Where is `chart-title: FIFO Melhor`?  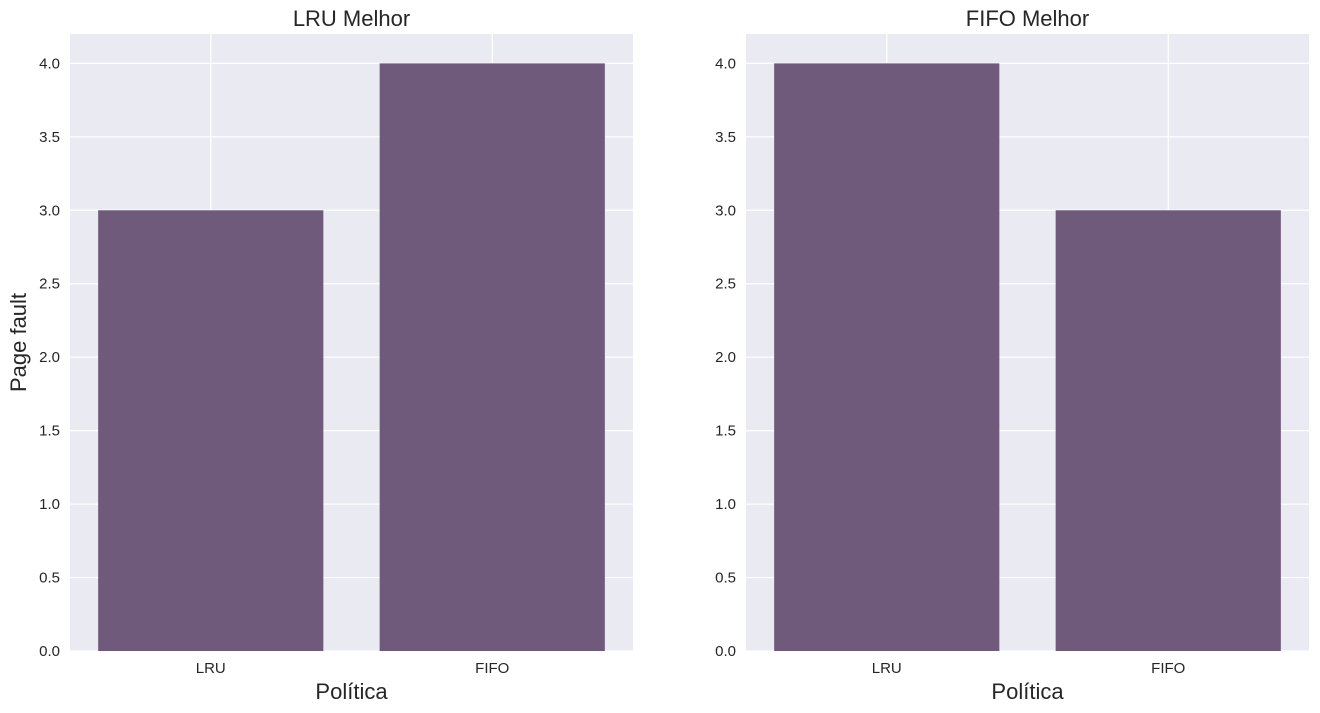
chart-title: FIFO Melhor is located at coordinates (1027, 18).